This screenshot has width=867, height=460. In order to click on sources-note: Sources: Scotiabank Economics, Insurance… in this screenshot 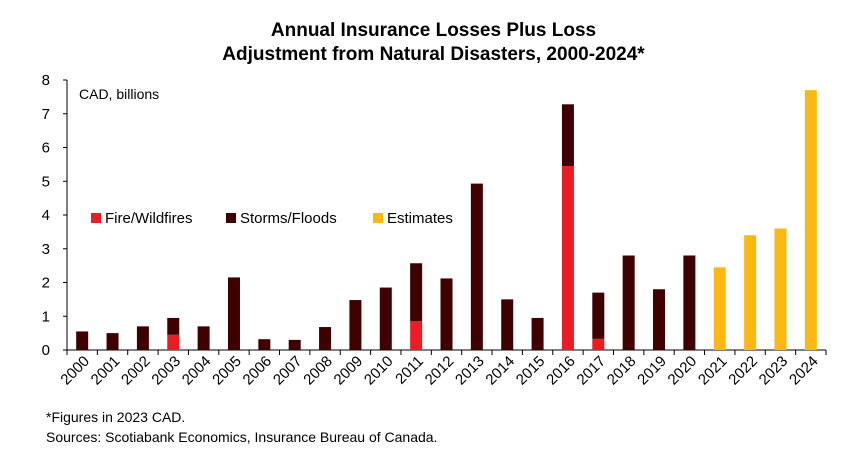, I will do `click(242, 437)`.